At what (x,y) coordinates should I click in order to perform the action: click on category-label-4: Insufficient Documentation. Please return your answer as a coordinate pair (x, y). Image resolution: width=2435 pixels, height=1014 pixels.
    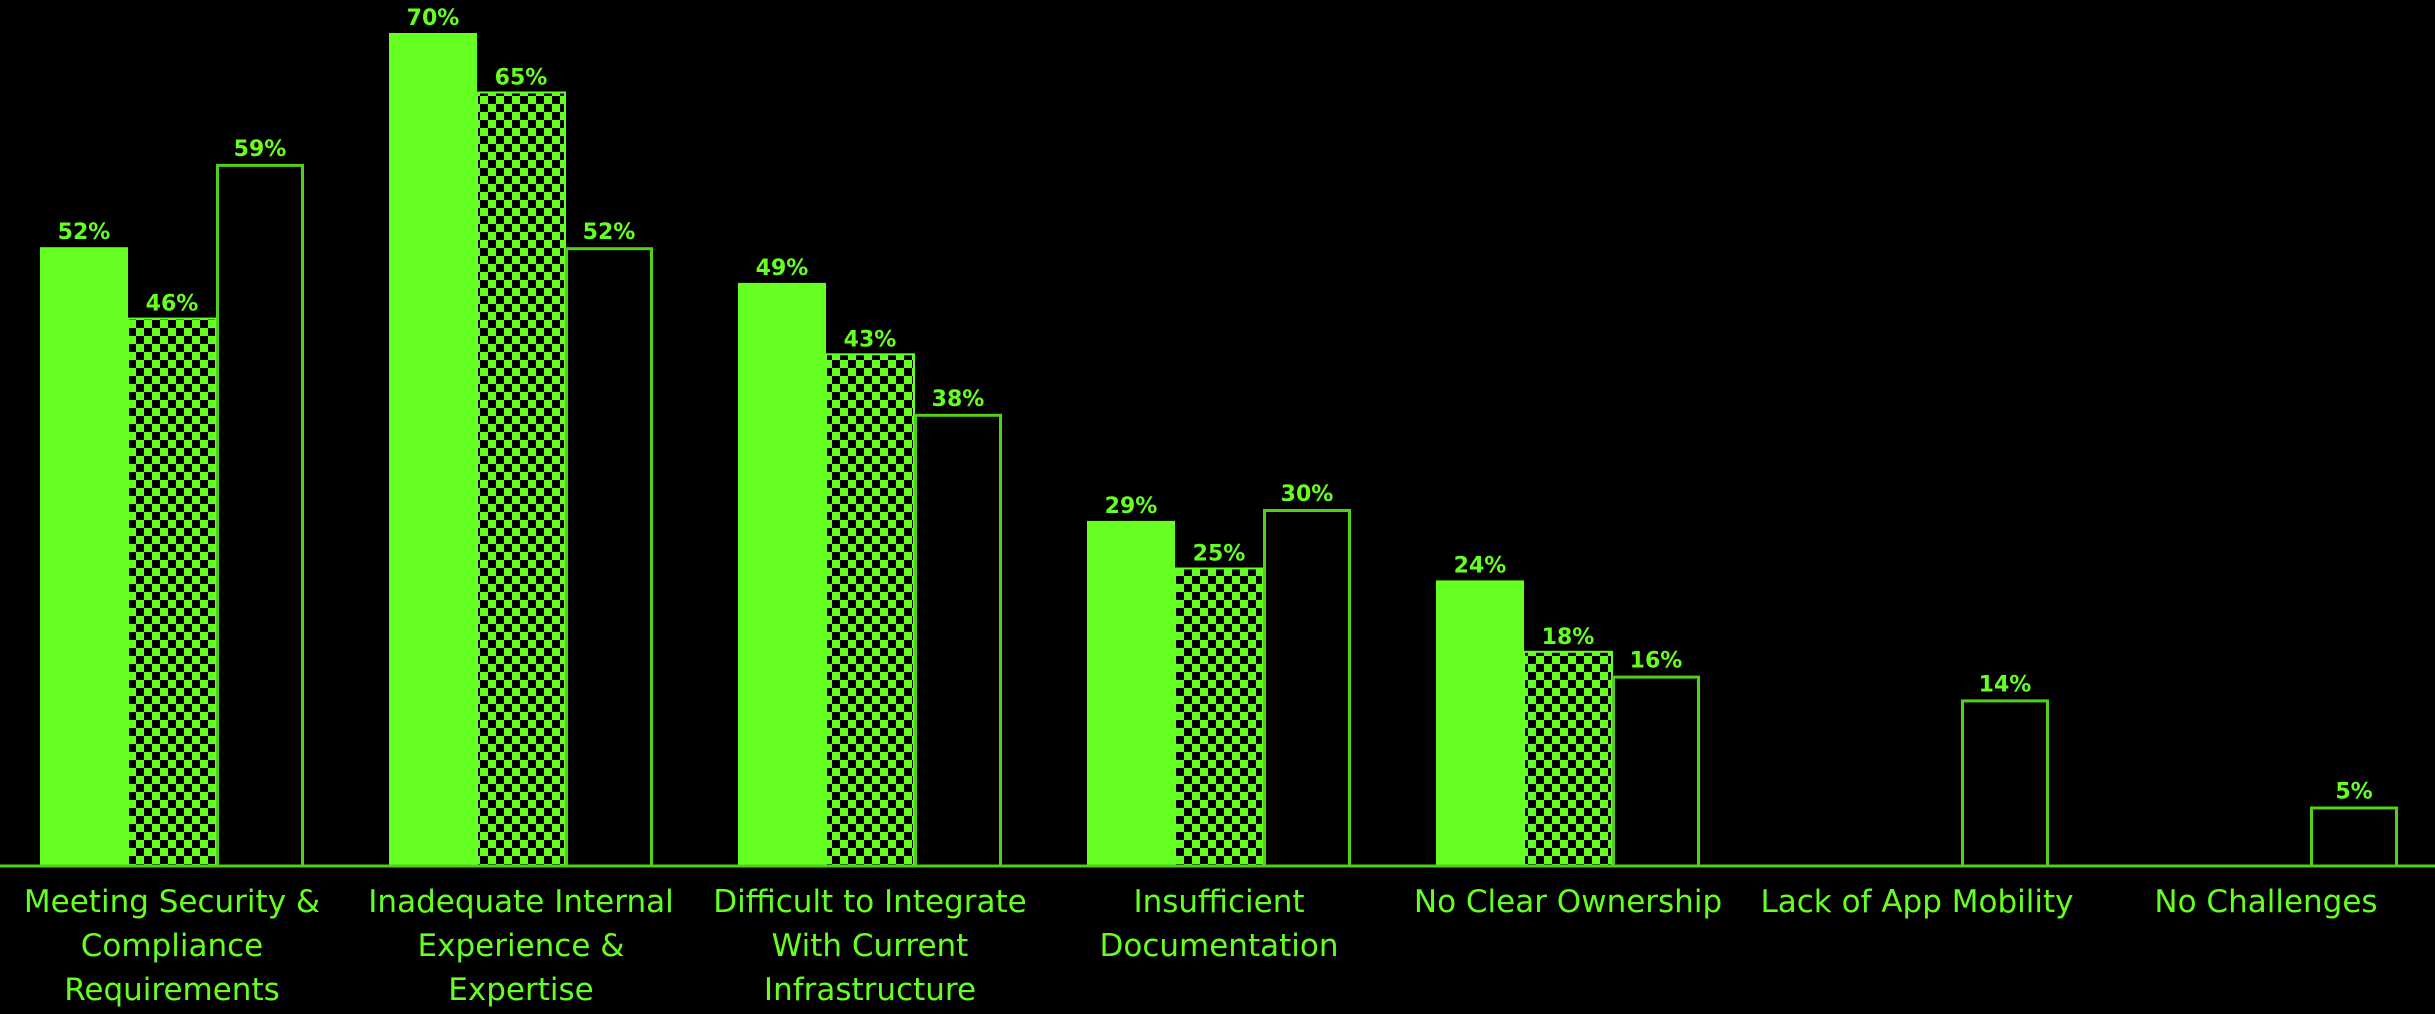
    Looking at the image, I should click on (1219, 924).